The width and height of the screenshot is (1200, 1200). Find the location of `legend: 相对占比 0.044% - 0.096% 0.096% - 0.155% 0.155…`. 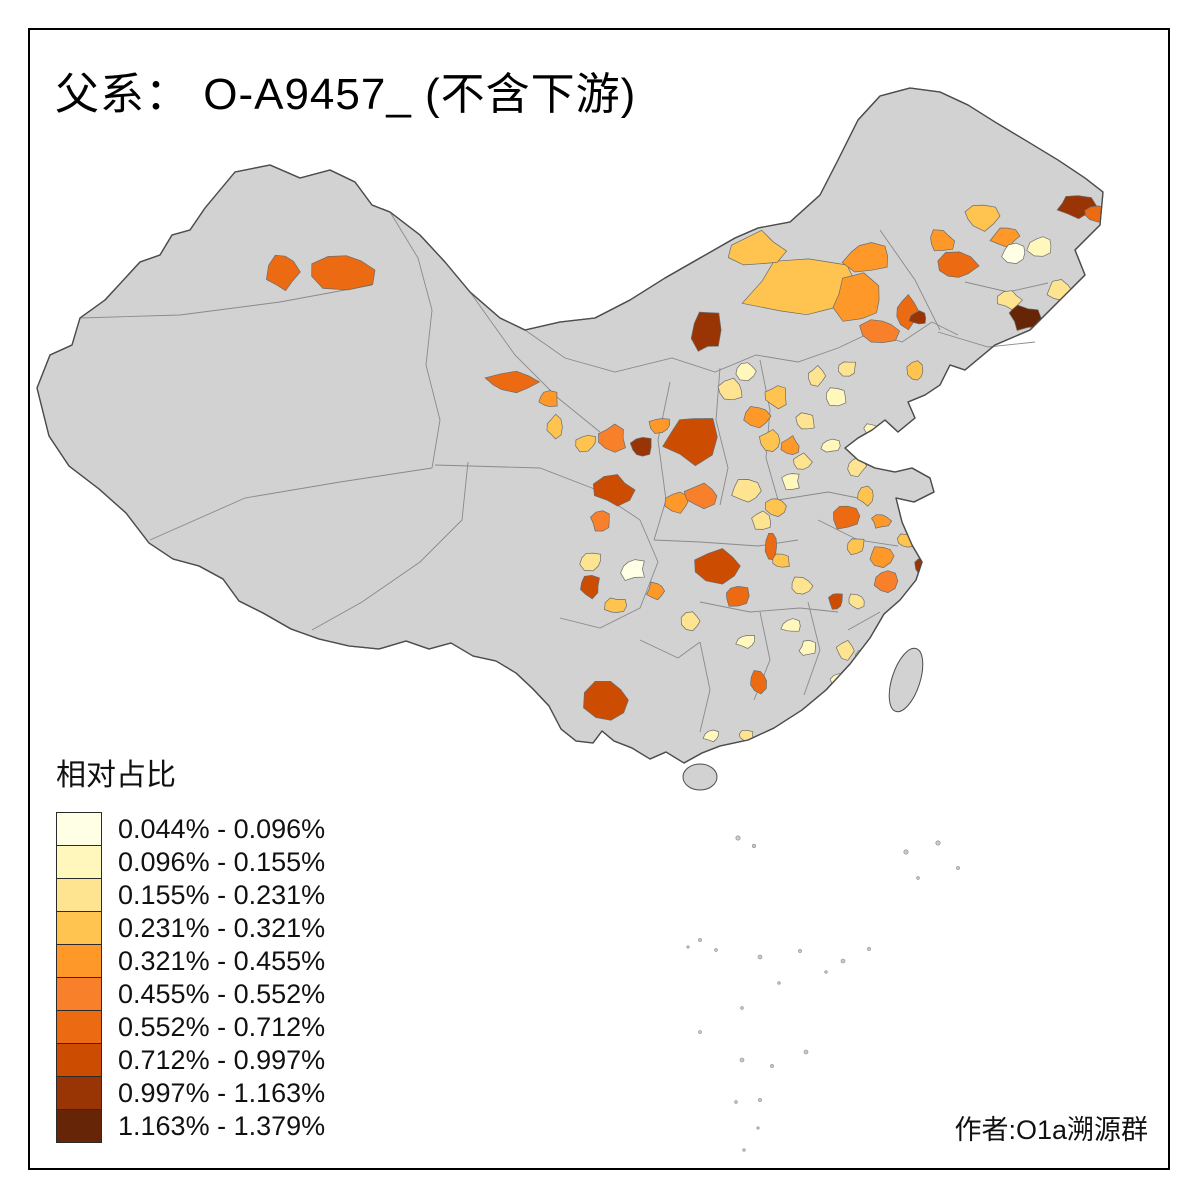

legend: 相对占比 0.044% - 0.096% 0.096% - 0.155% 0.155… is located at coordinates (190, 946).